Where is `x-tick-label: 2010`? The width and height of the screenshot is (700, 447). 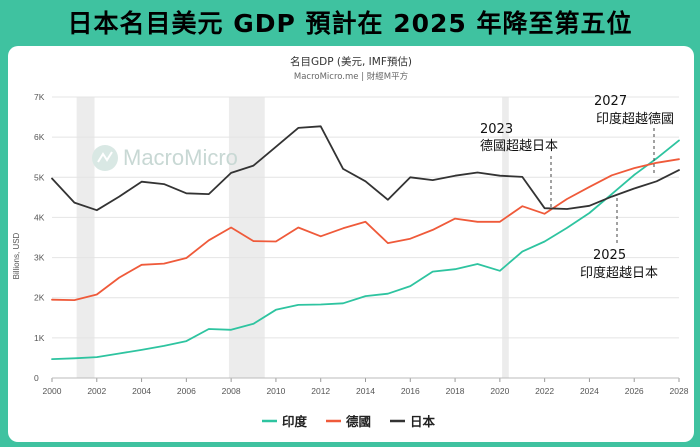 x-tick-label: 2010 is located at coordinates (275, 391).